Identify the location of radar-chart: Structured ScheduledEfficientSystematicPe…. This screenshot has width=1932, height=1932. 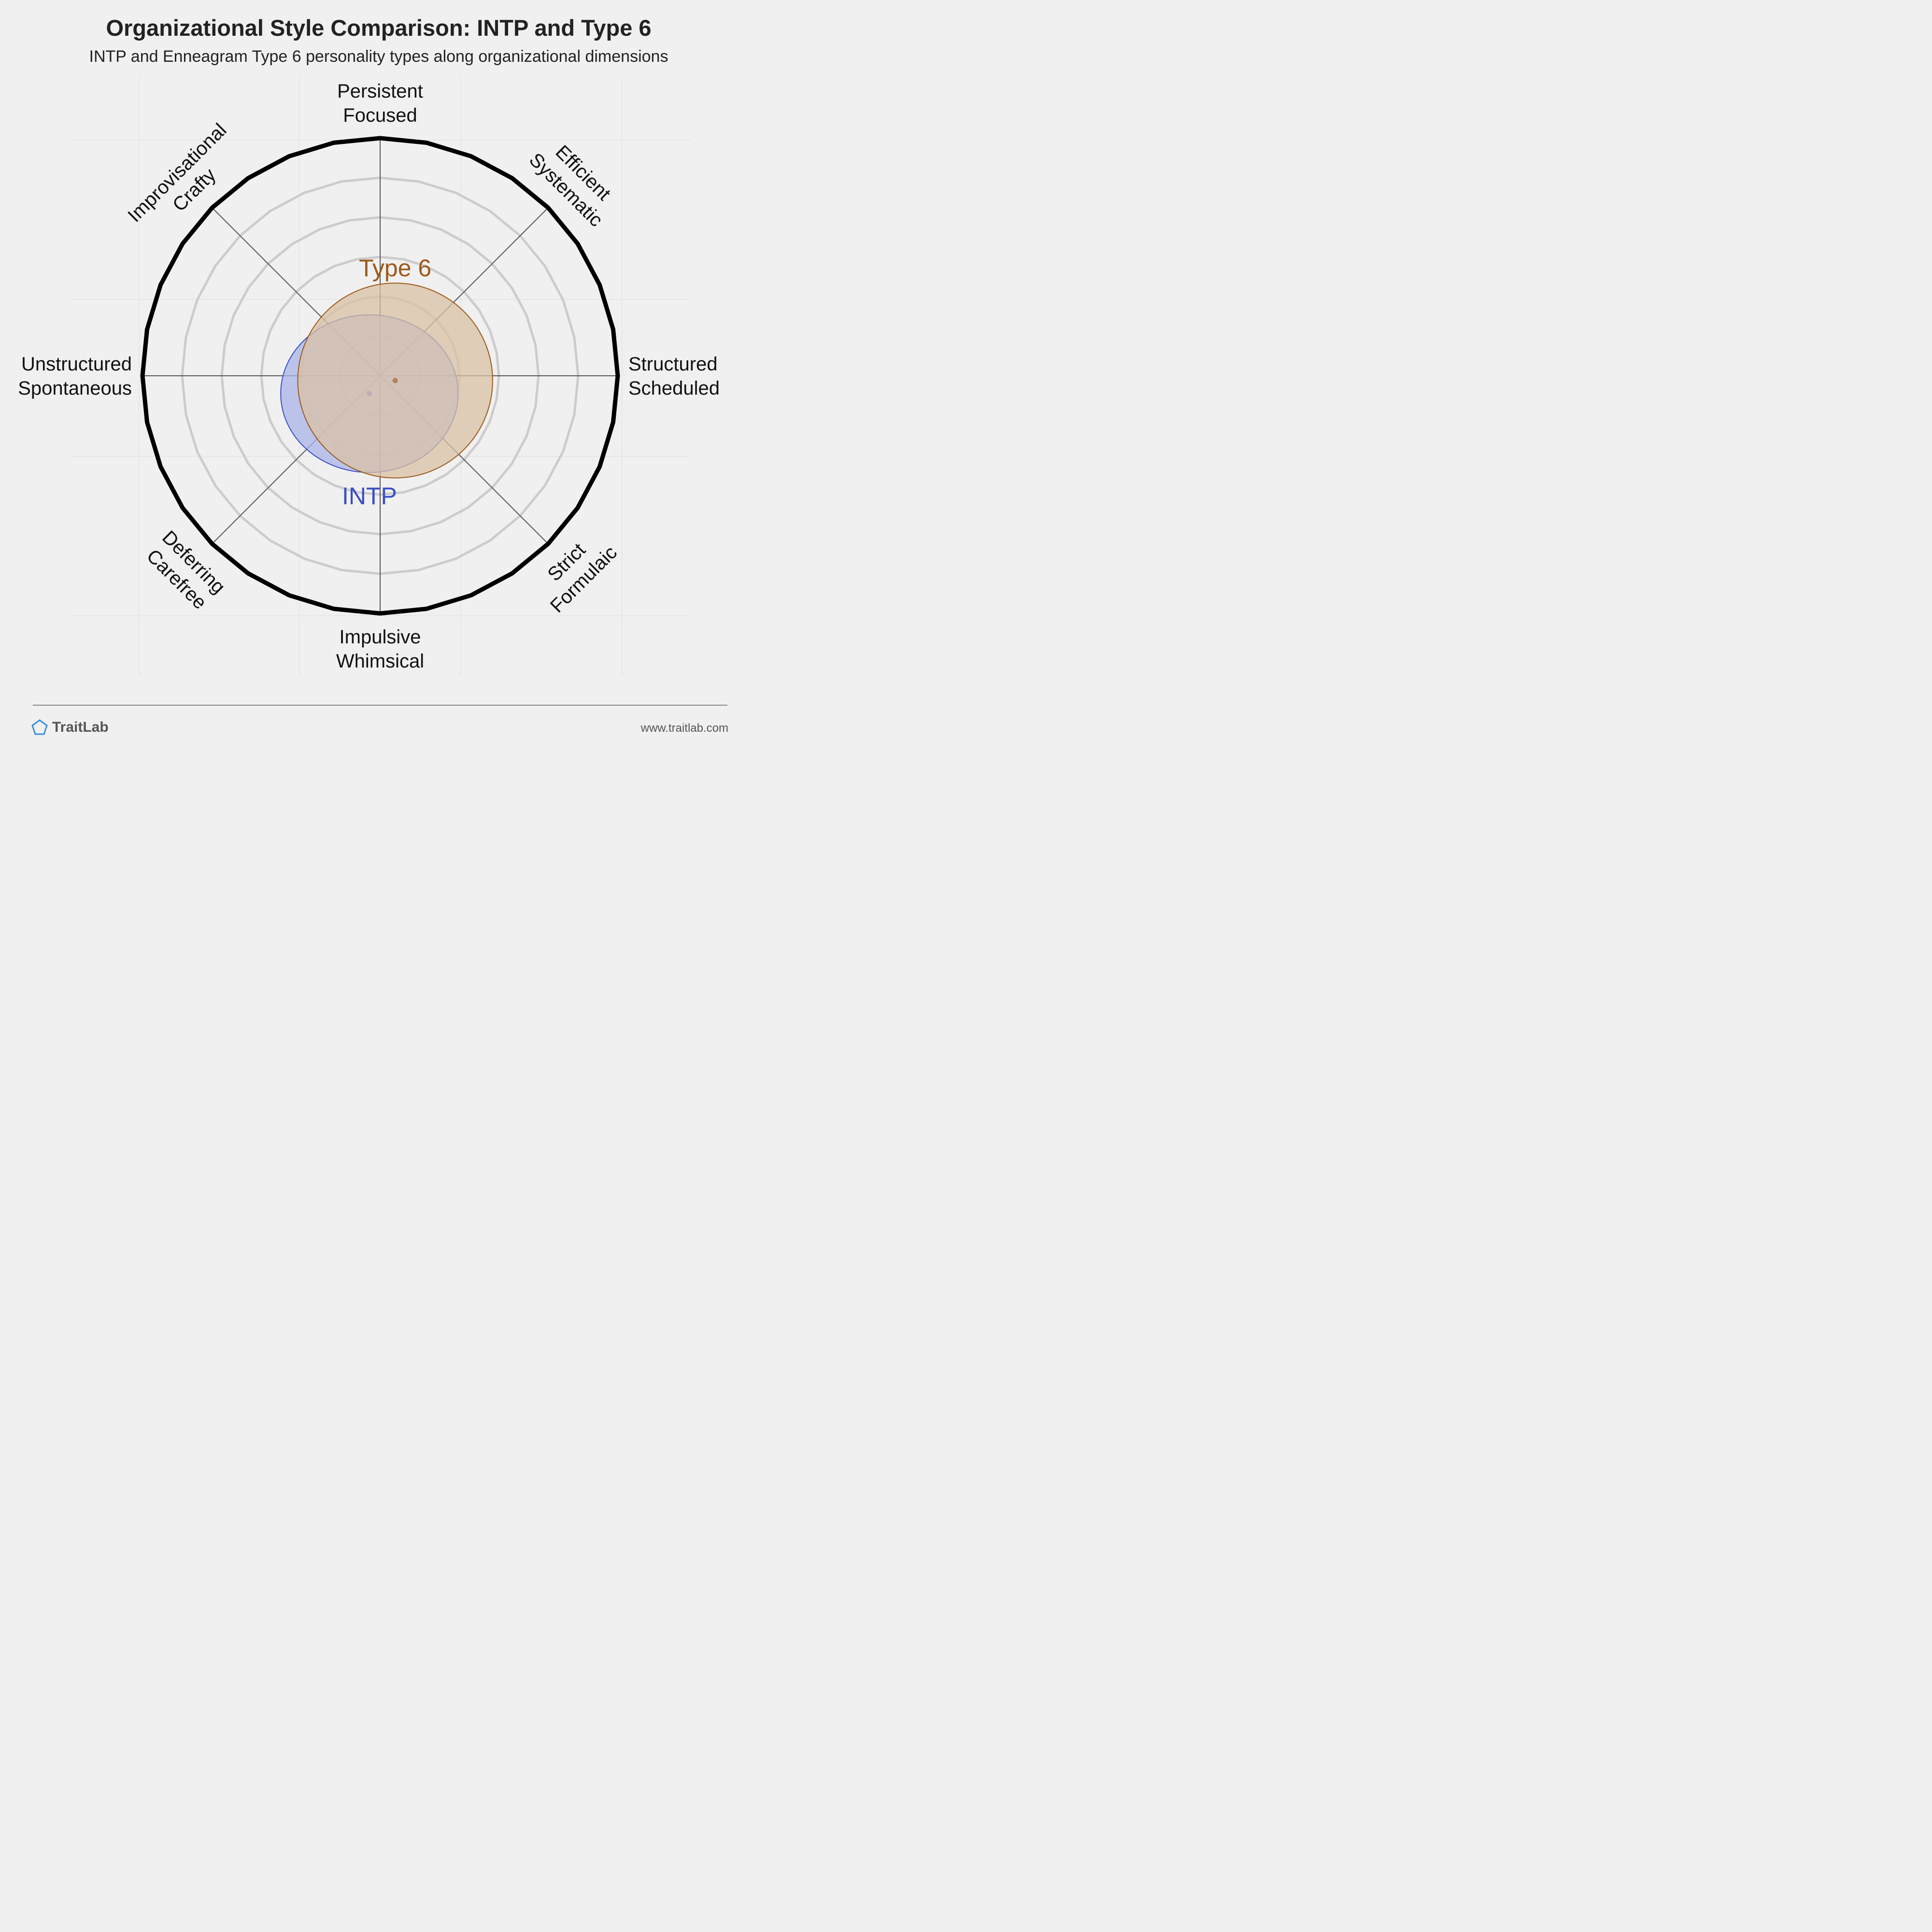
(369, 376).